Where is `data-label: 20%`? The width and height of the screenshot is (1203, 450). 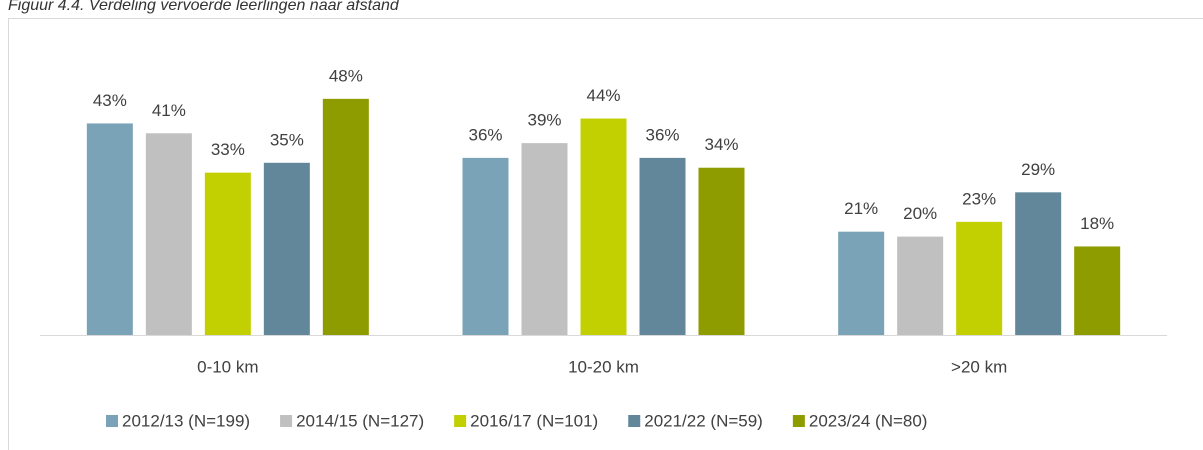 data-label: 20% is located at coordinates (920, 213).